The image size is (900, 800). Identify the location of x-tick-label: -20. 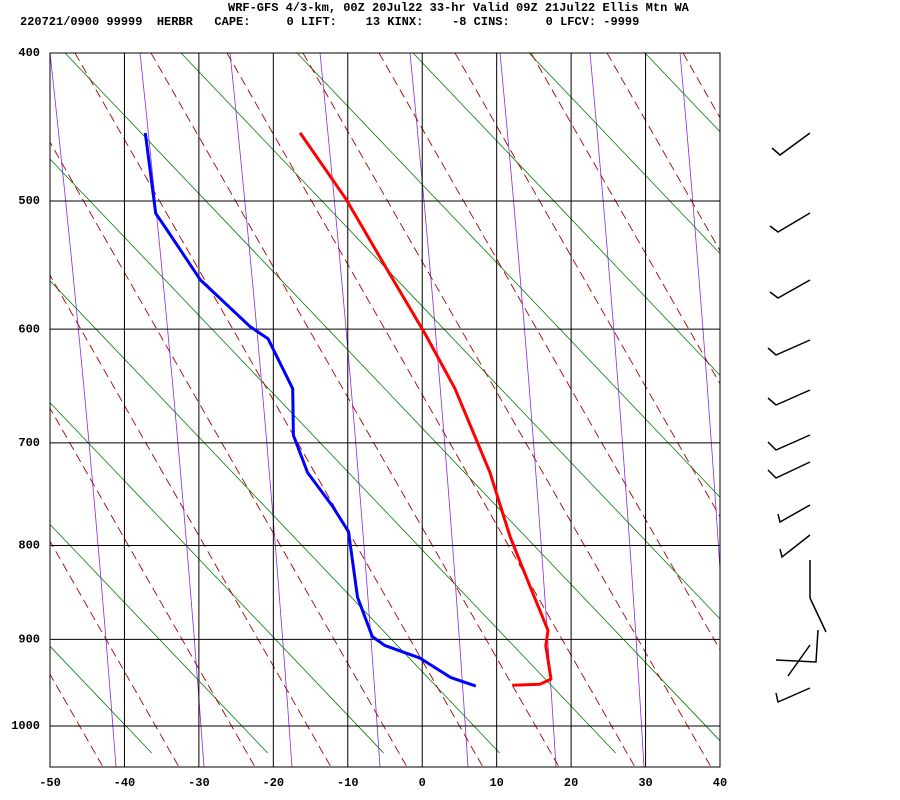
(274, 783).